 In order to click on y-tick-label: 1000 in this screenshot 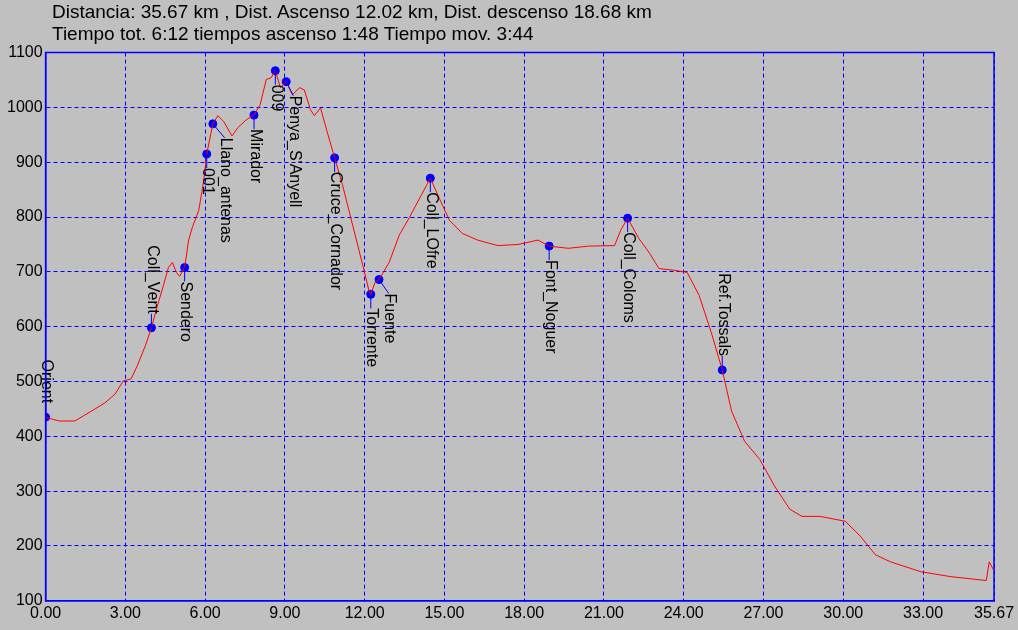, I will do `click(25, 106)`.